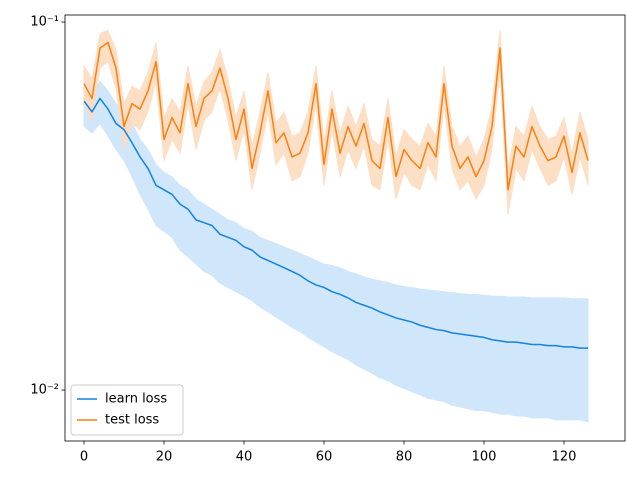 The image size is (640, 480). What do you see at coordinates (564, 457) in the screenshot?
I see `x-tick-label: 120` at bounding box center [564, 457].